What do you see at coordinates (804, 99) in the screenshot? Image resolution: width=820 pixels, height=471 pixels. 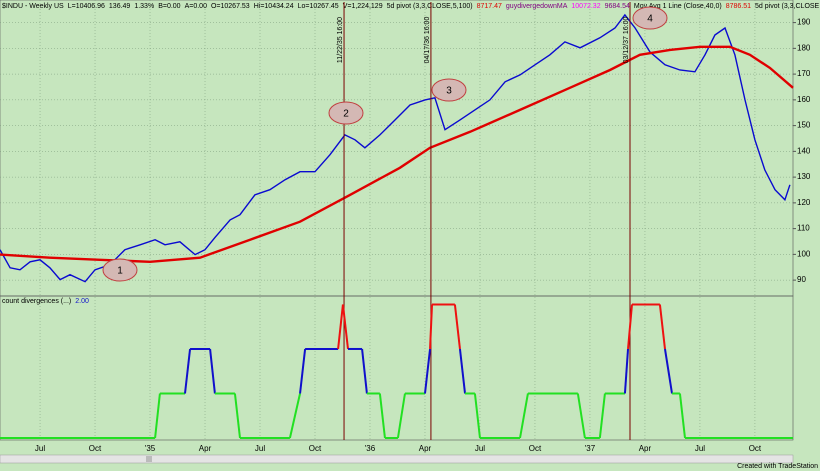 I see `y-tick-label: 160` at bounding box center [804, 99].